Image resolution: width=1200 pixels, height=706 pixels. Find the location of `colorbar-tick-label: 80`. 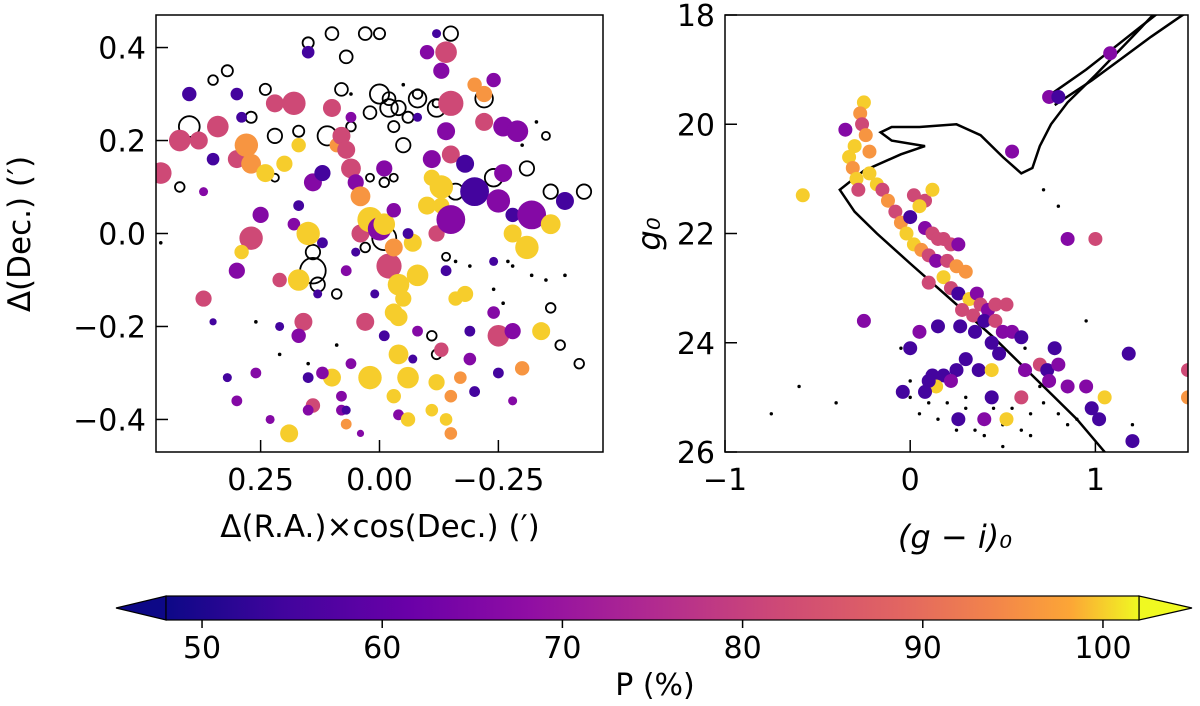

colorbar-tick-label: 80 is located at coordinates (742, 648).